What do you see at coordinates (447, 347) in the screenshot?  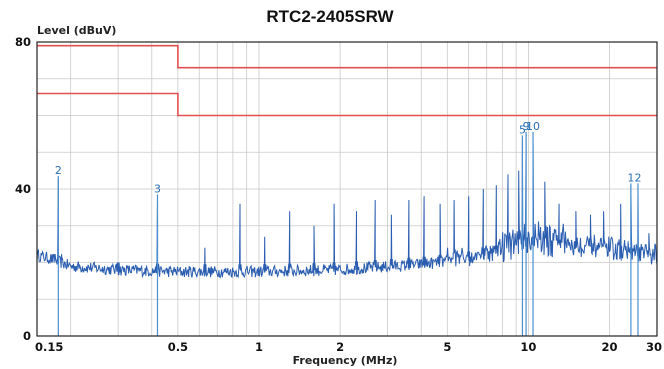 I see `x-tick-label: 5` at bounding box center [447, 347].